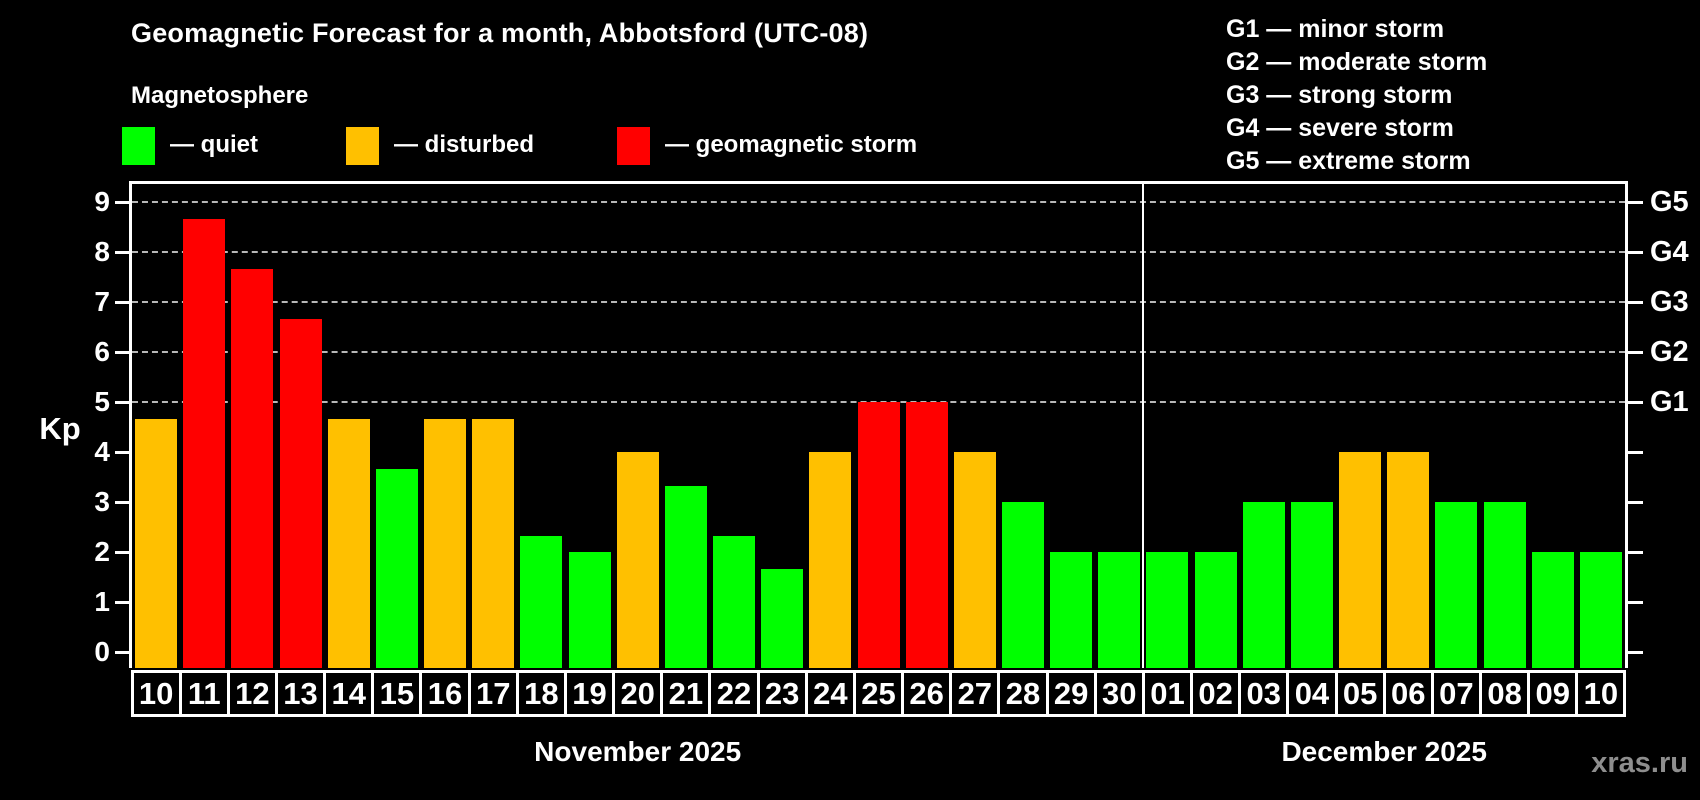  Describe the element at coordinates (1335, 29) in the screenshot. I see `g-legend-line-g1: G1 — minor storm` at that location.